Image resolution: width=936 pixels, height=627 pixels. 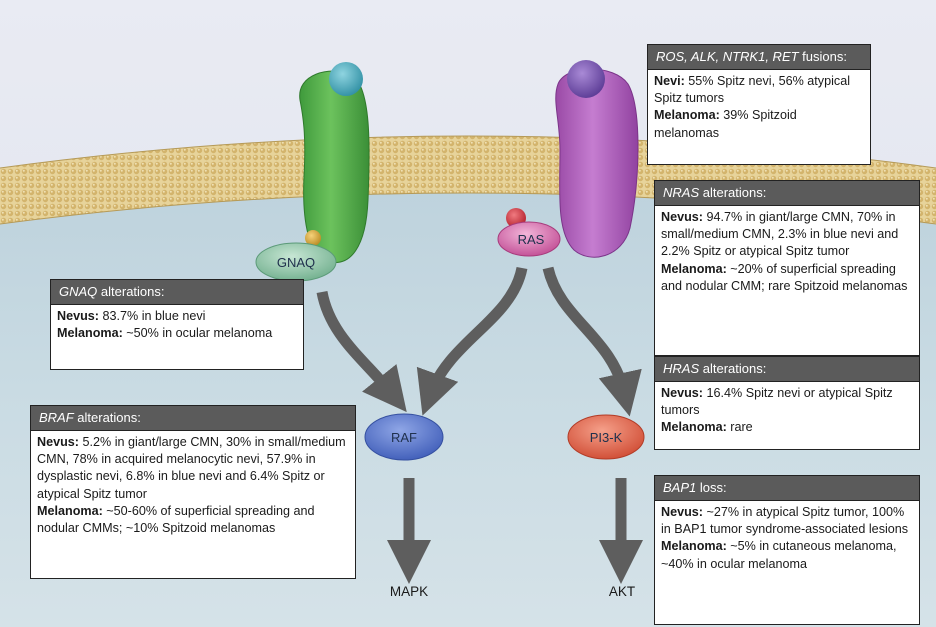 I want to click on row-text: 83.7% in blue nevi, so click(x=152, y=316).